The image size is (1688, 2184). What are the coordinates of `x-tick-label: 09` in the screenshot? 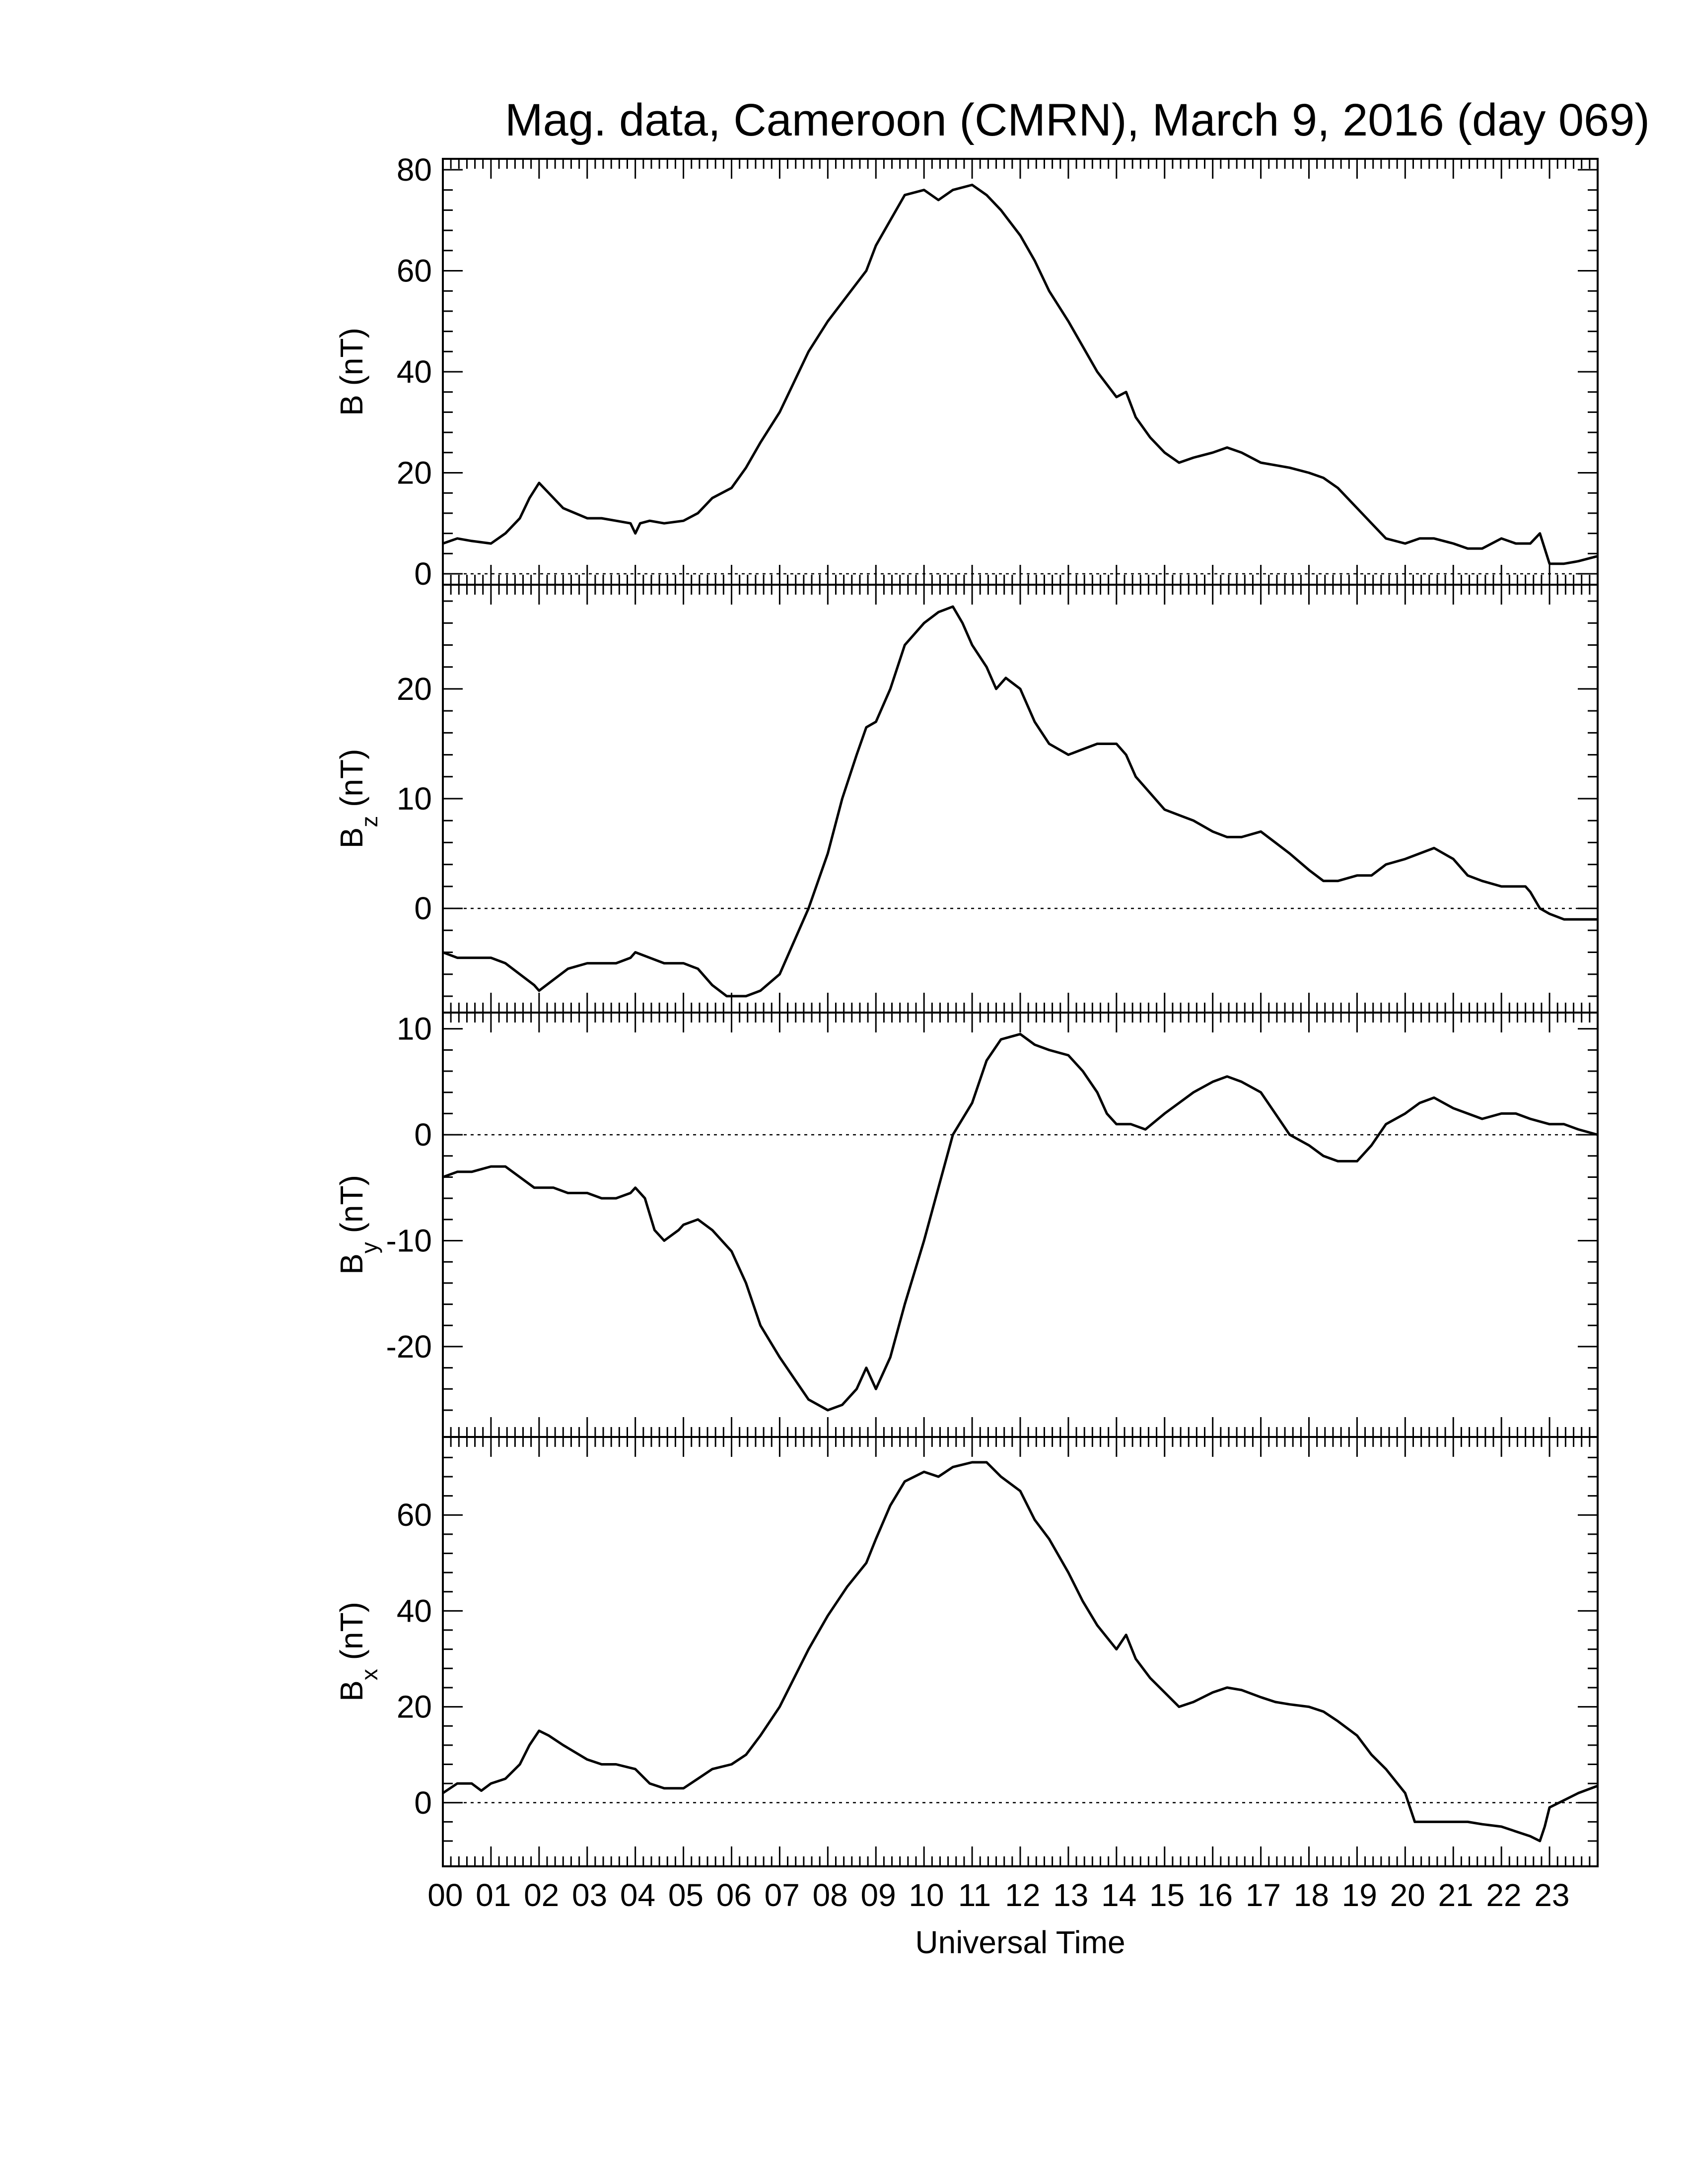 It's located at (878, 1895).